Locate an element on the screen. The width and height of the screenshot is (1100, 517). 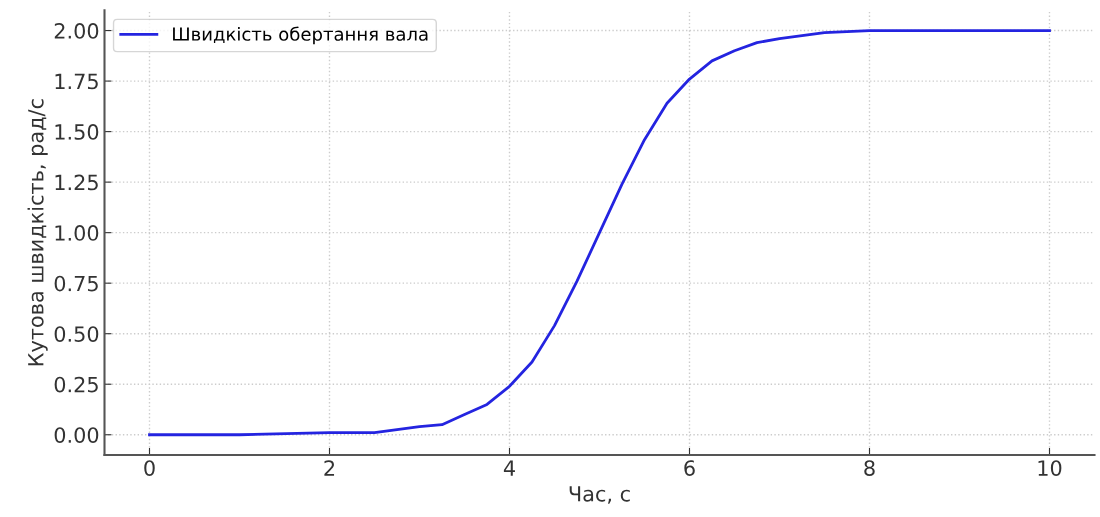
y-tick-label: 0.25 is located at coordinates (76, 384).